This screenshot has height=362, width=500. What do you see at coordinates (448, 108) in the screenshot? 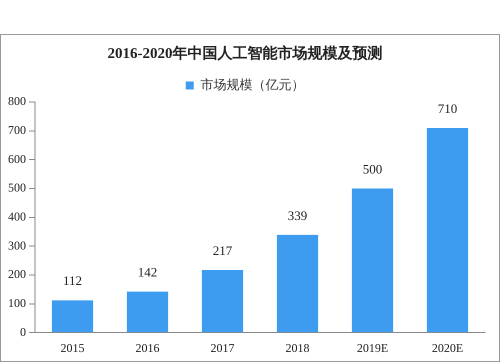
I see `data-label: 710` at bounding box center [448, 108].